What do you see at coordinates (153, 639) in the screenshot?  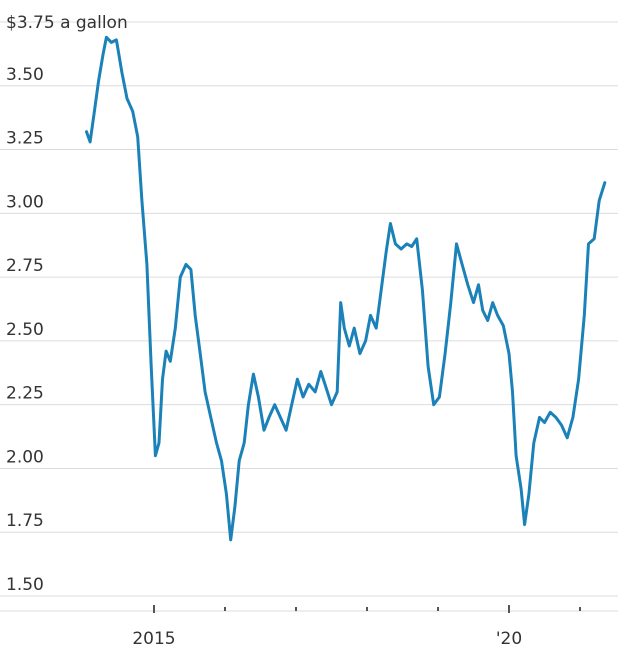 I see `x-tick-label: 2015` at bounding box center [153, 639].